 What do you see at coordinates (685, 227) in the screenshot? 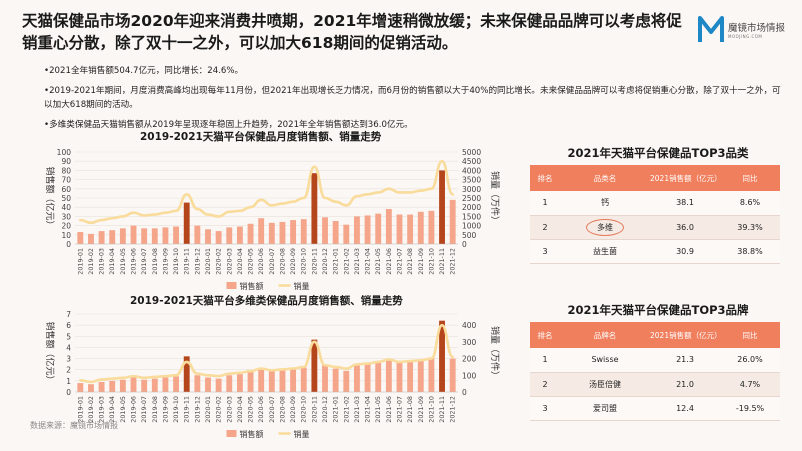
I see `table-cell-sales: 36.0` at bounding box center [685, 227].